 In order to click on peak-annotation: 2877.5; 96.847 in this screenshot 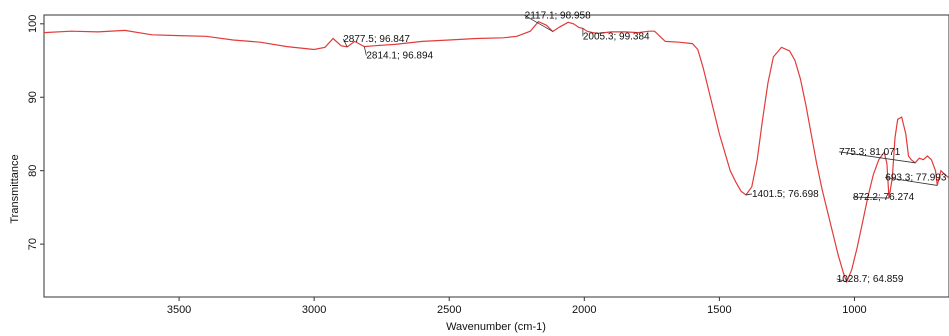, I will do `click(376, 39)`.